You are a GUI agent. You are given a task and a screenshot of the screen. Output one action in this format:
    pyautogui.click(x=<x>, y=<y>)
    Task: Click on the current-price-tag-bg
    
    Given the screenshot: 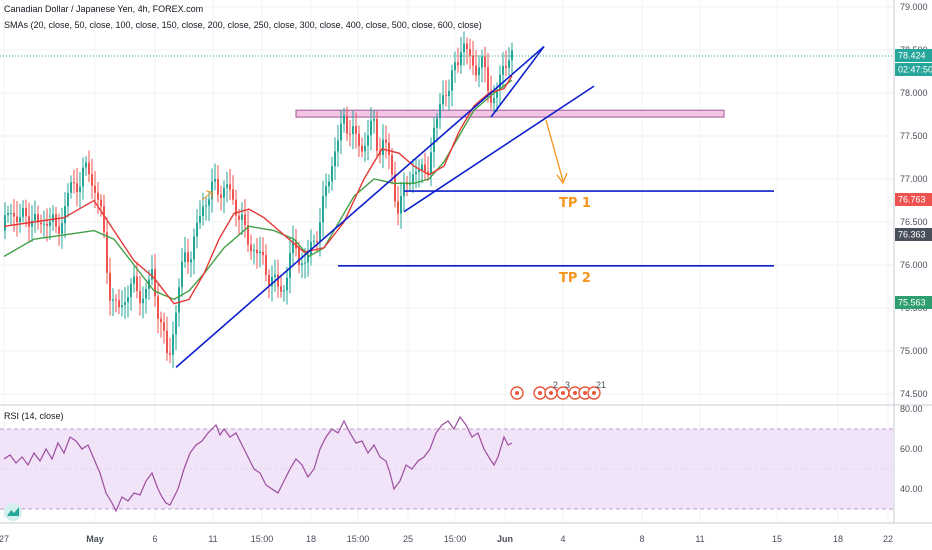 What is the action you would take?
    pyautogui.click(x=913, y=55)
    